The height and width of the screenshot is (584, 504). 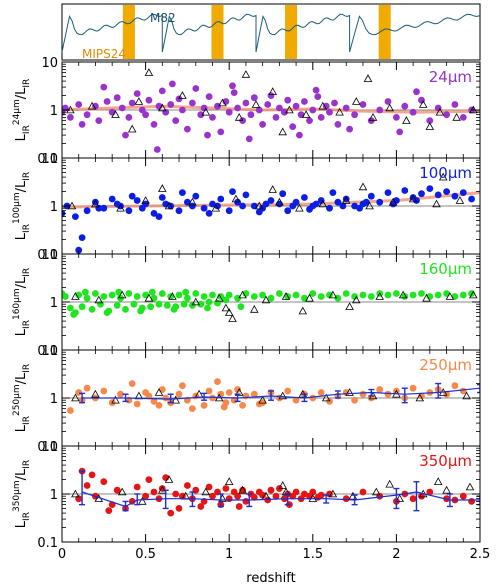 I want to click on y-axis-title: LIR350μm/LIR, so click(x=22, y=494).